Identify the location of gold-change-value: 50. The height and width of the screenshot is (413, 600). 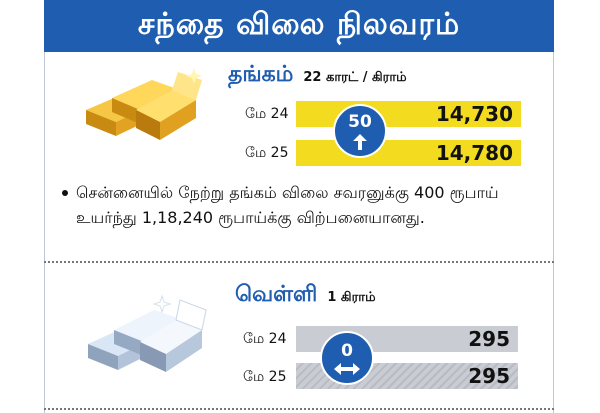
(360, 121).